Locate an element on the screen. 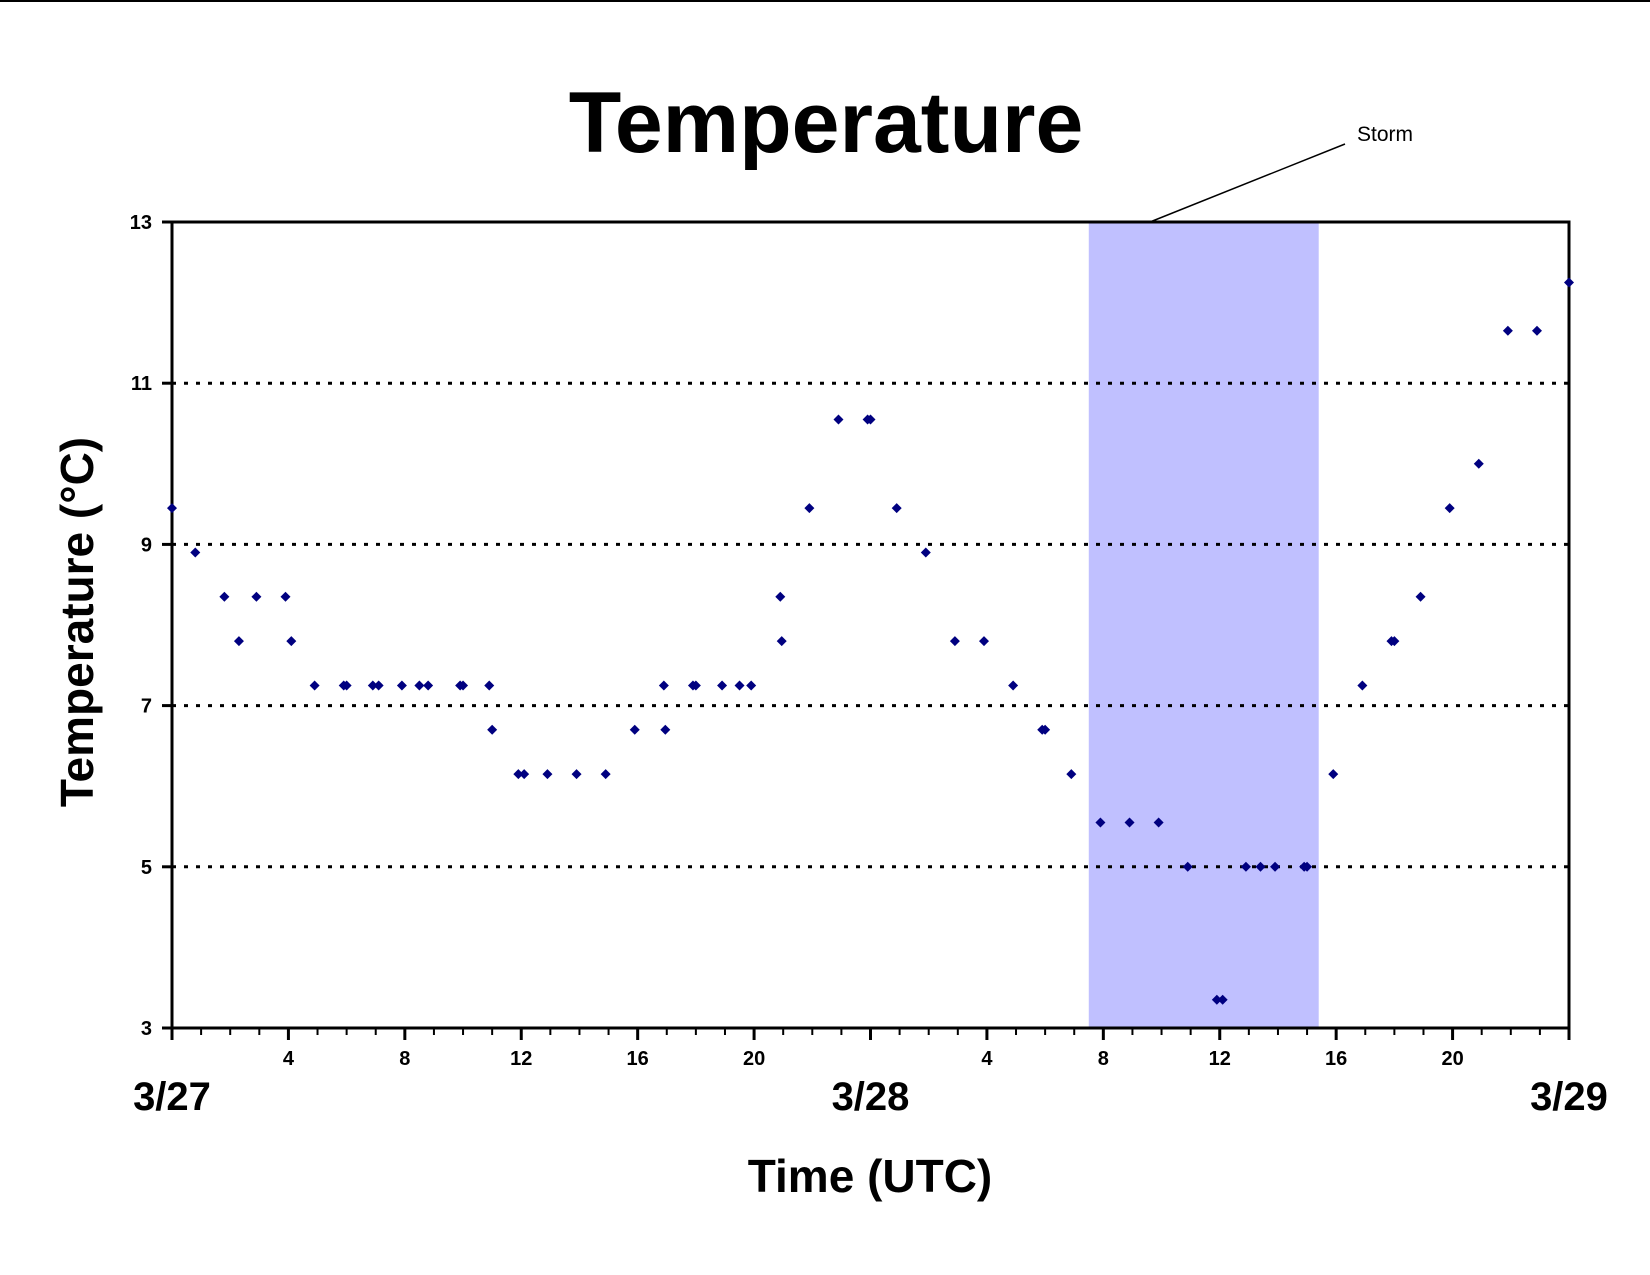  storm-callout-line is located at coordinates (1247, 183).